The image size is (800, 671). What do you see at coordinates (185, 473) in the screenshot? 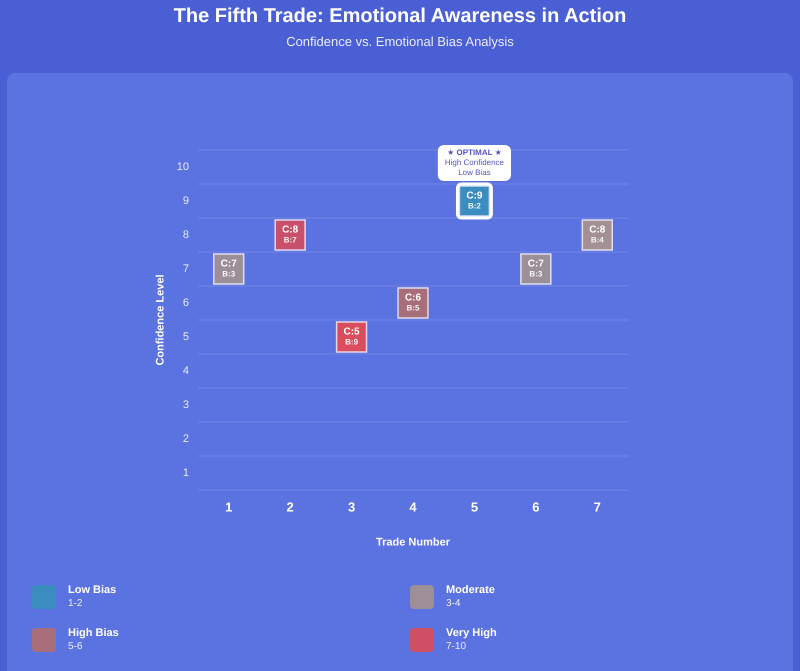
I see `y-tick-label: 1` at bounding box center [185, 473].